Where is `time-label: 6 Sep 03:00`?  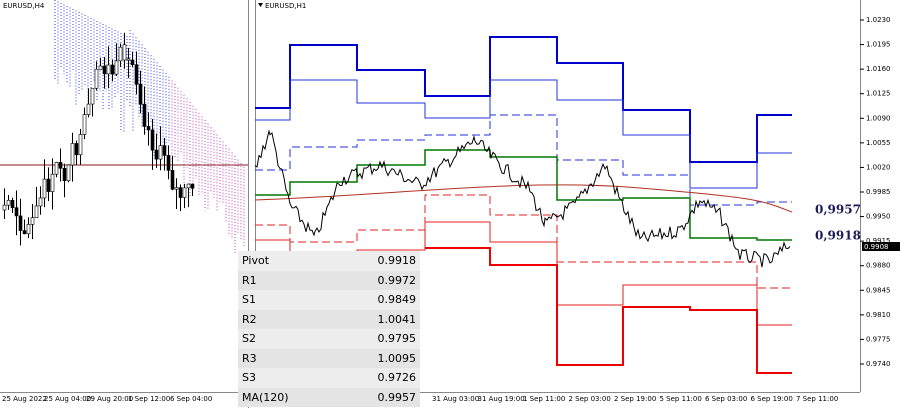 time-label: 6 Sep 03:00 is located at coordinates (726, 399).